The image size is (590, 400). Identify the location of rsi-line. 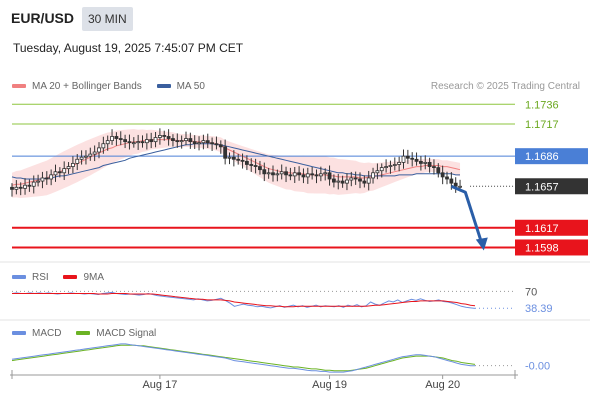
(243, 300).